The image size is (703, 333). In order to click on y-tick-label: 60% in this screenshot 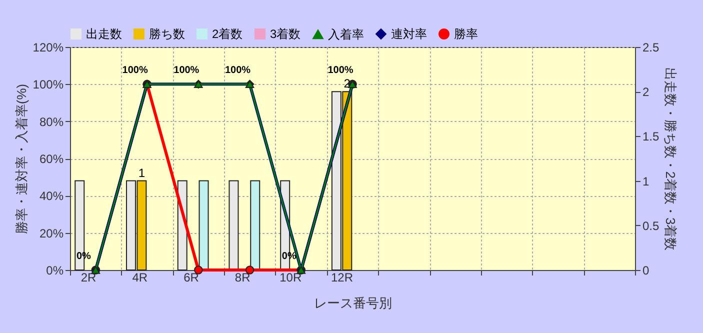, I will do `click(51, 159)`.